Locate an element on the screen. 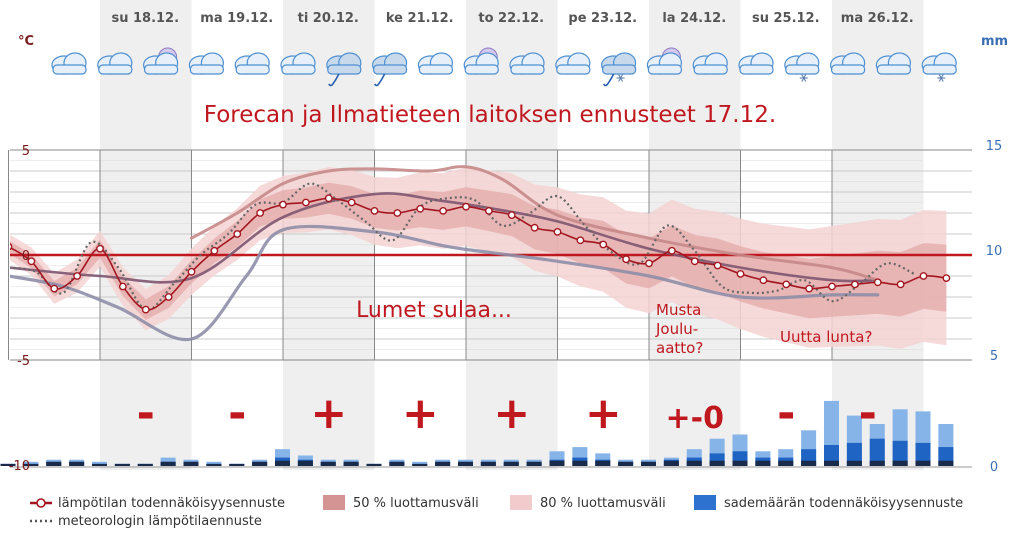  legend-label: 50 % luottamusväli is located at coordinates (416, 503).